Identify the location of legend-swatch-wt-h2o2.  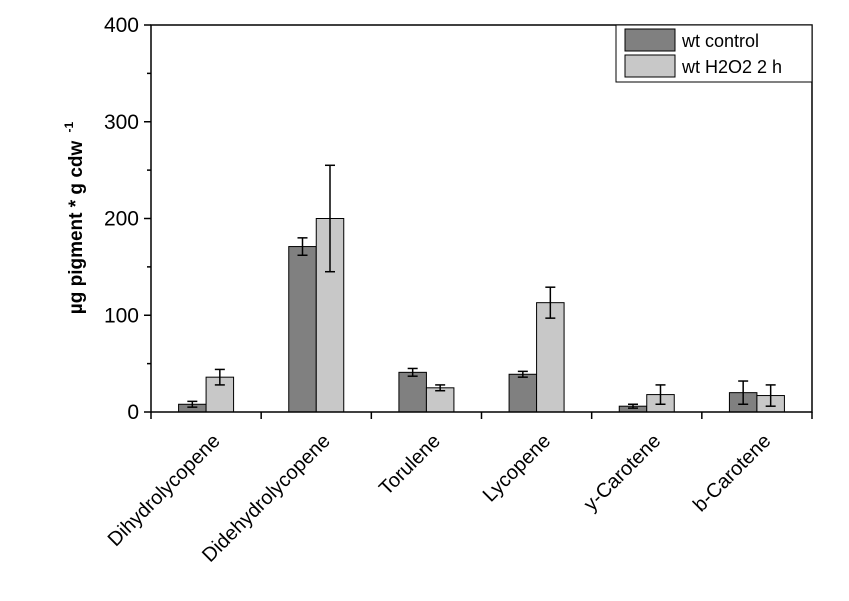
(650, 66).